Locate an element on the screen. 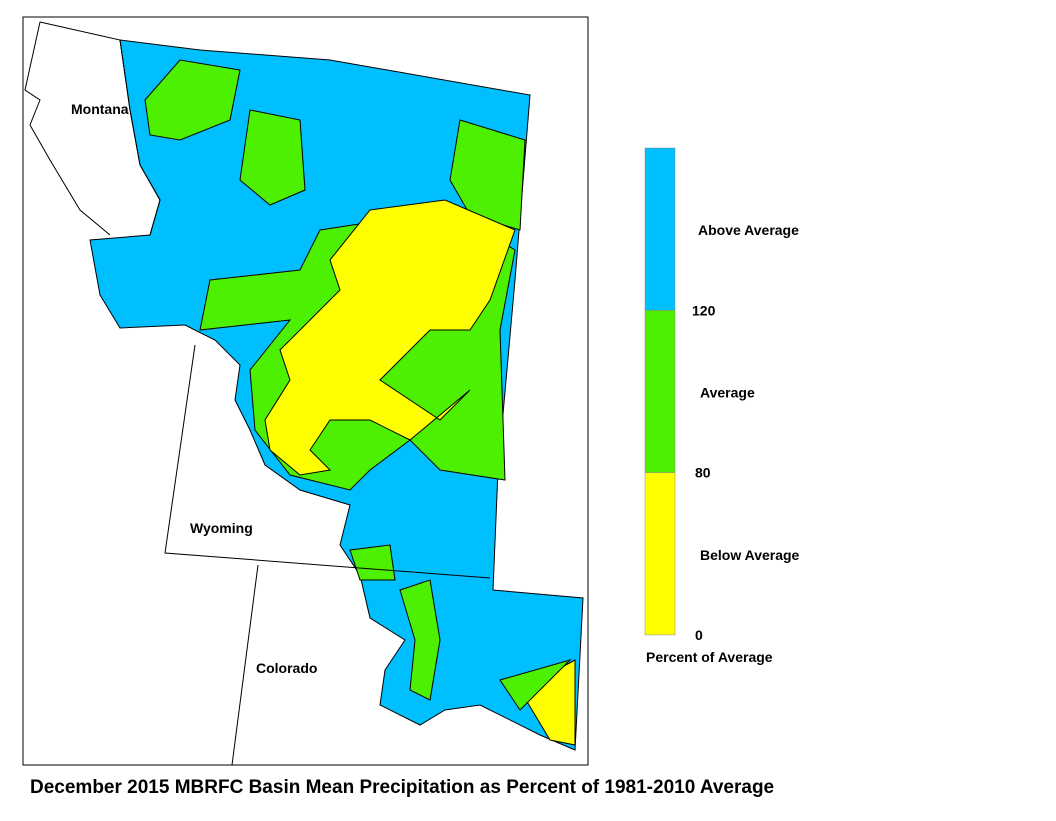  legend-label: Average is located at coordinates (727, 392).